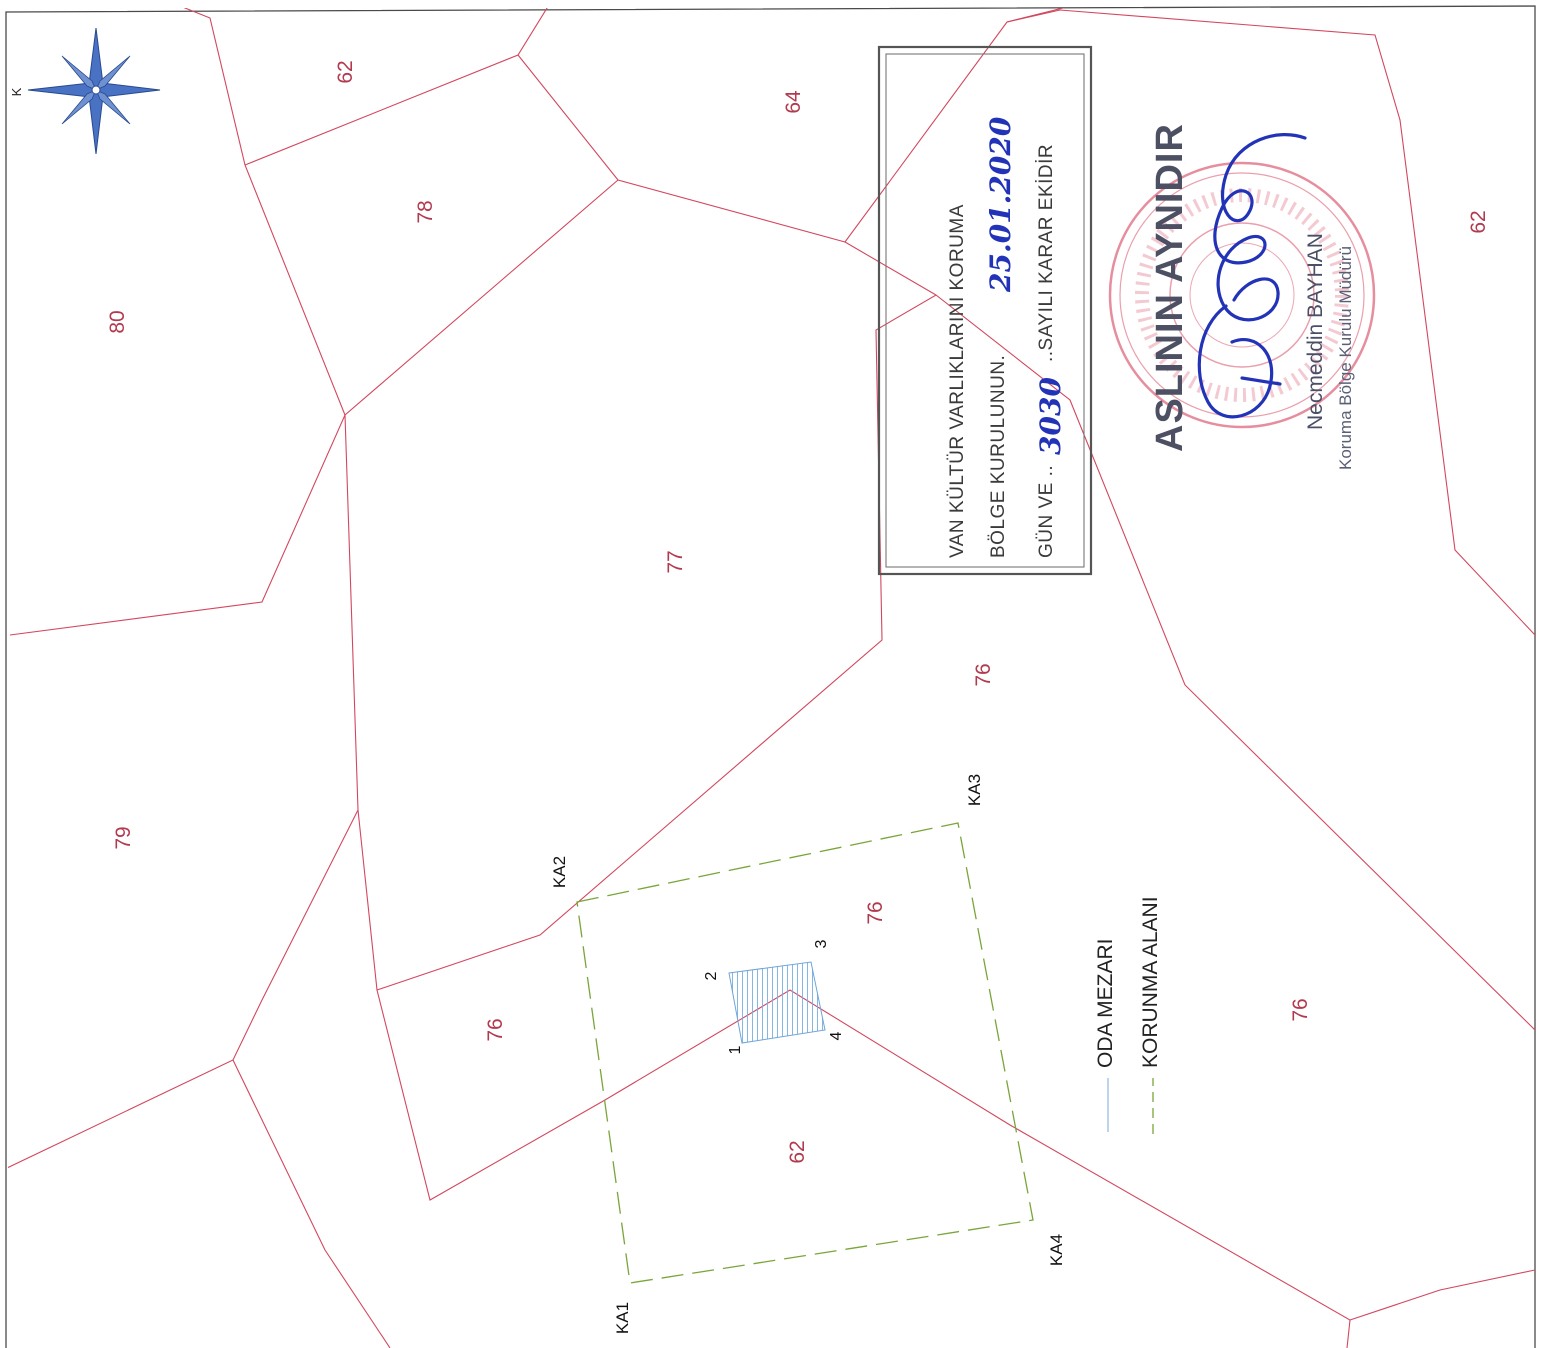 The width and height of the screenshot is (1543, 1348). What do you see at coordinates (16, 91) in the screenshot?
I see `north-label: K` at bounding box center [16, 91].